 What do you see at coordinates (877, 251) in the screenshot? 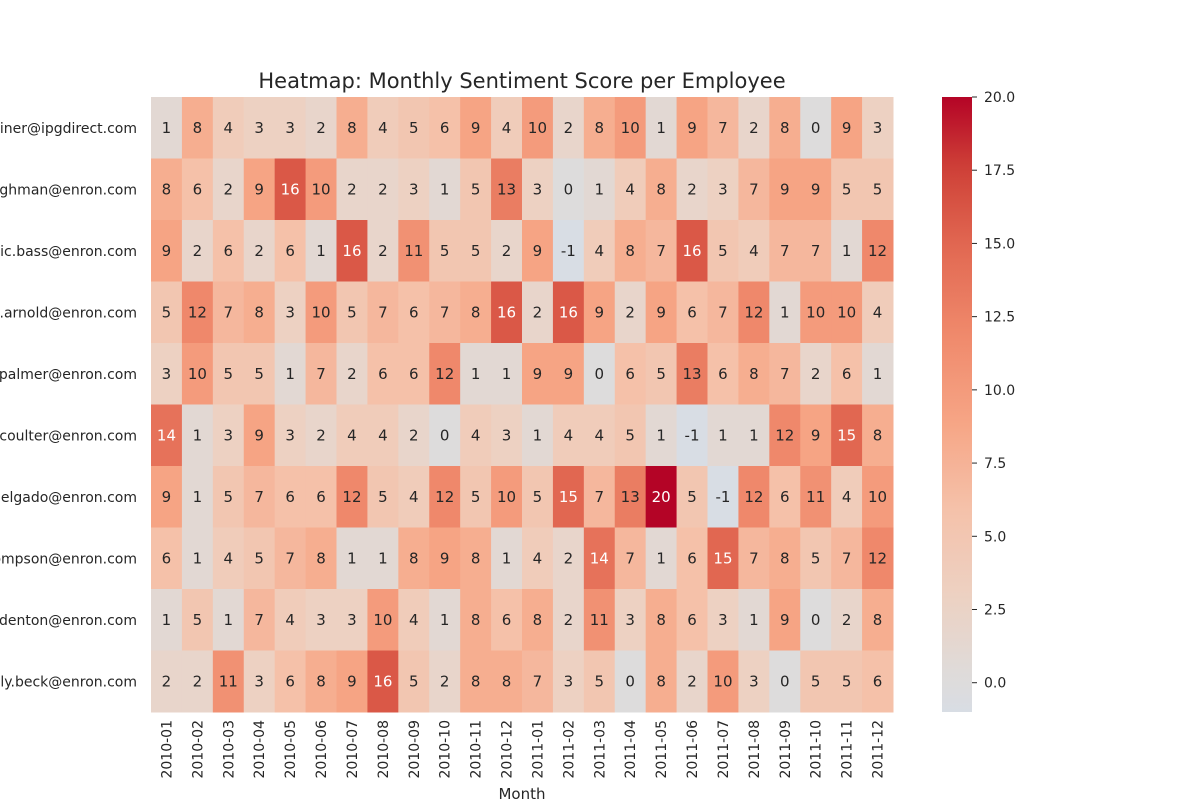
I see `cell-value-label: 12` at bounding box center [877, 251].